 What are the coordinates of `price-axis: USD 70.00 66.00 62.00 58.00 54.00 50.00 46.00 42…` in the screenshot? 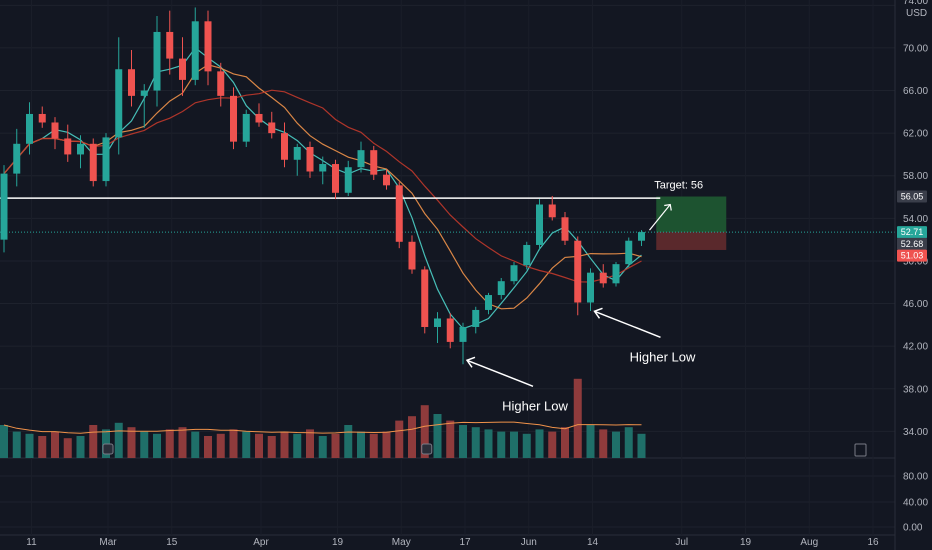 It's located at (913, 275).